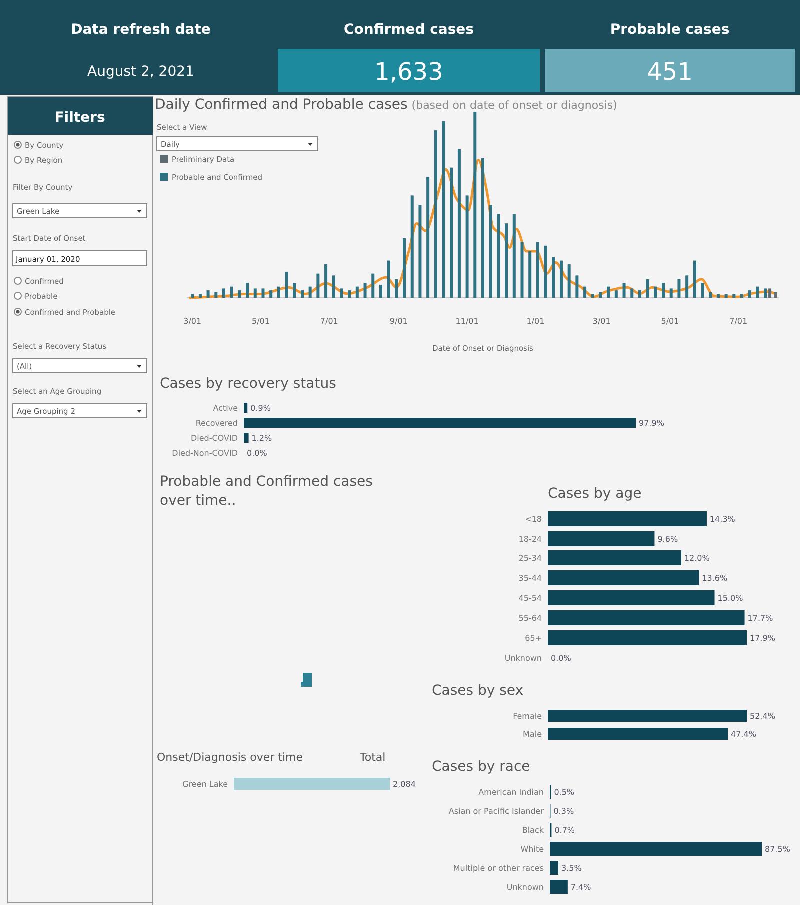  I want to click on data-label: 87.5%, so click(778, 849).